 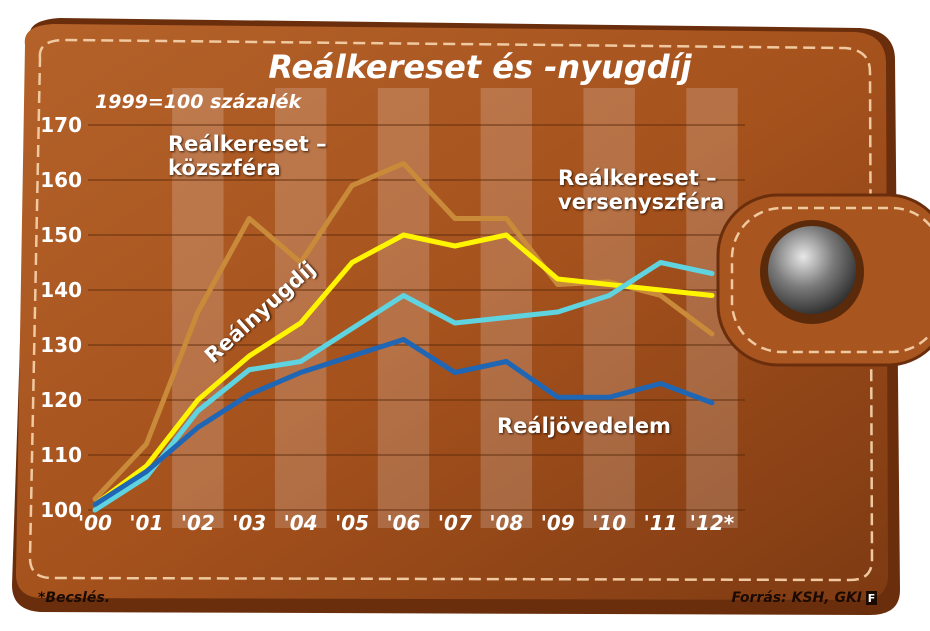 I want to click on y-tick-label: 130, so click(x=61, y=345).